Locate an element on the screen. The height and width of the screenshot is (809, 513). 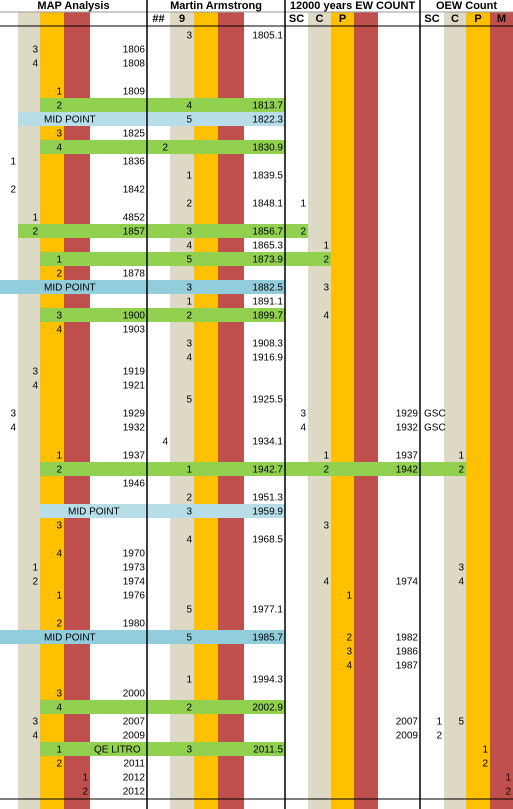
column-header: 9 is located at coordinates (182, 19).